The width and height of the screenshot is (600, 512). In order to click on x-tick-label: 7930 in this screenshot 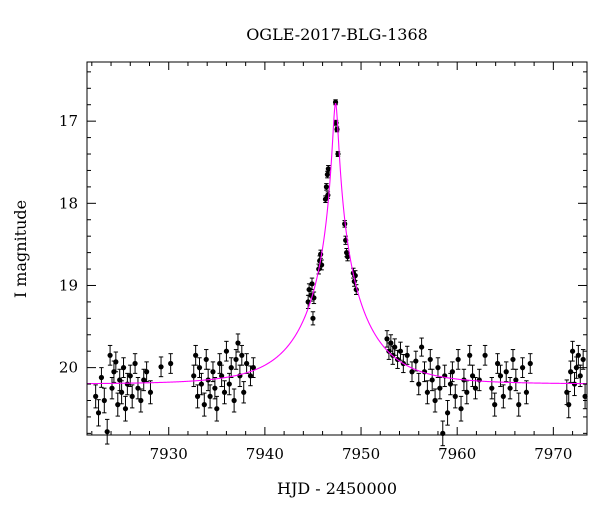, I will do `click(169, 454)`.